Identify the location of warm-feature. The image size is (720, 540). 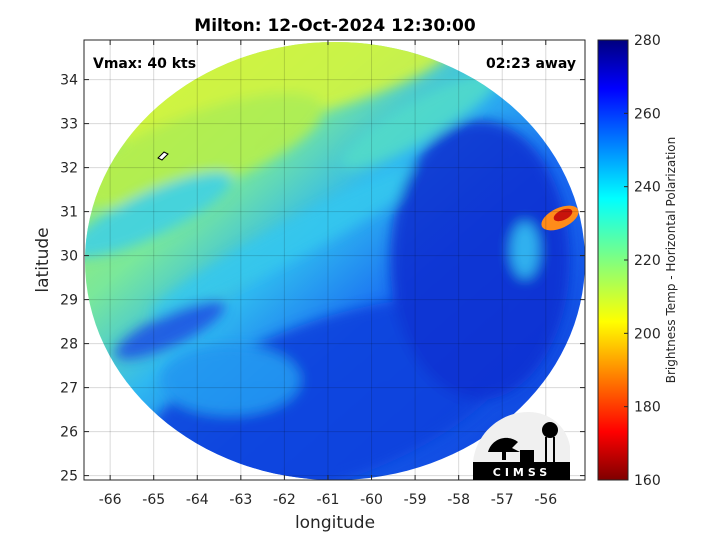
(560, 218).